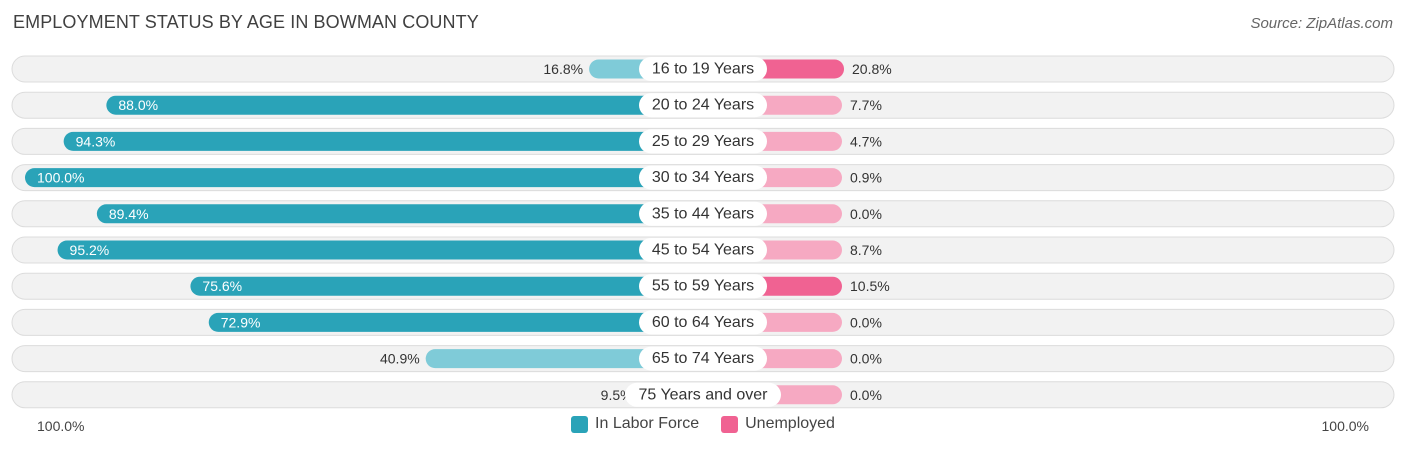 The width and height of the screenshot is (1406, 451). Describe the element at coordinates (866, 178) in the screenshot. I see `value-label-unemployed: 0.9%` at that location.